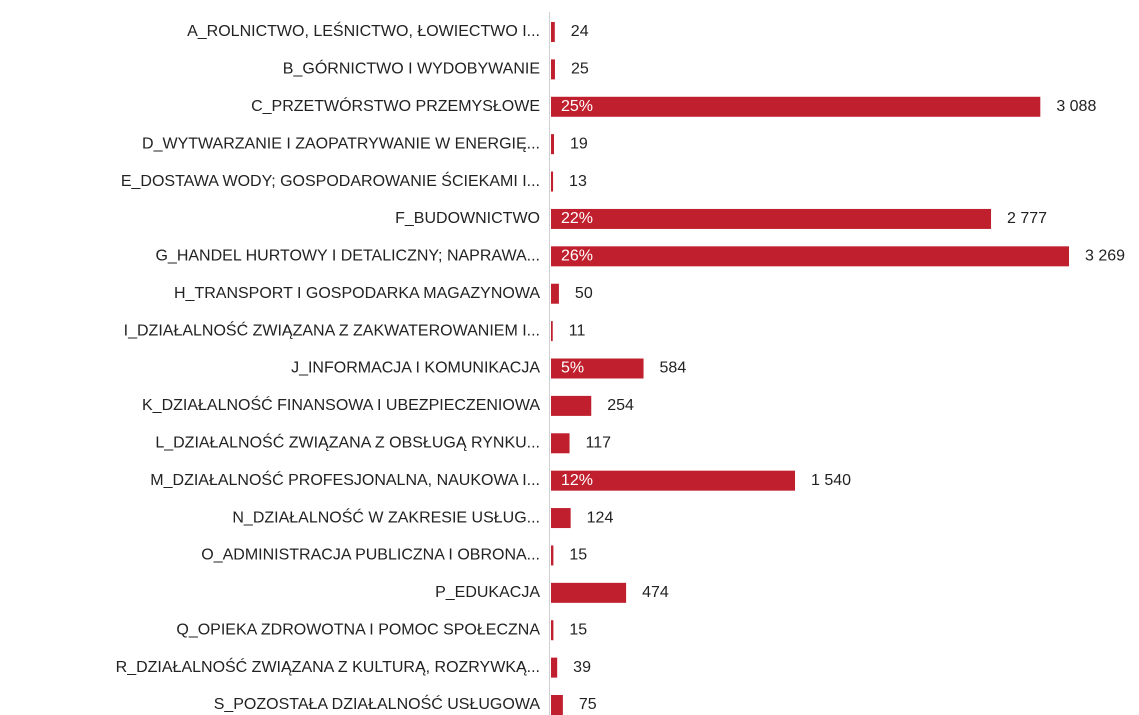 The image size is (1139, 715). What do you see at coordinates (577, 330) in the screenshot?
I see `value-label: 11` at bounding box center [577, 330].